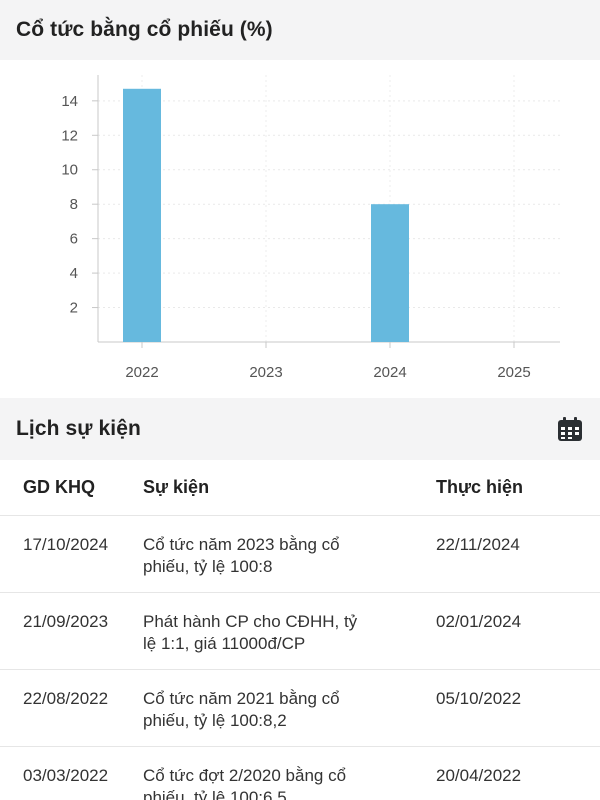 Image resolution: width=600 pixels, height=800 pixels. I want to click on row-done-date: 05/10/2022, so click(479, 698).